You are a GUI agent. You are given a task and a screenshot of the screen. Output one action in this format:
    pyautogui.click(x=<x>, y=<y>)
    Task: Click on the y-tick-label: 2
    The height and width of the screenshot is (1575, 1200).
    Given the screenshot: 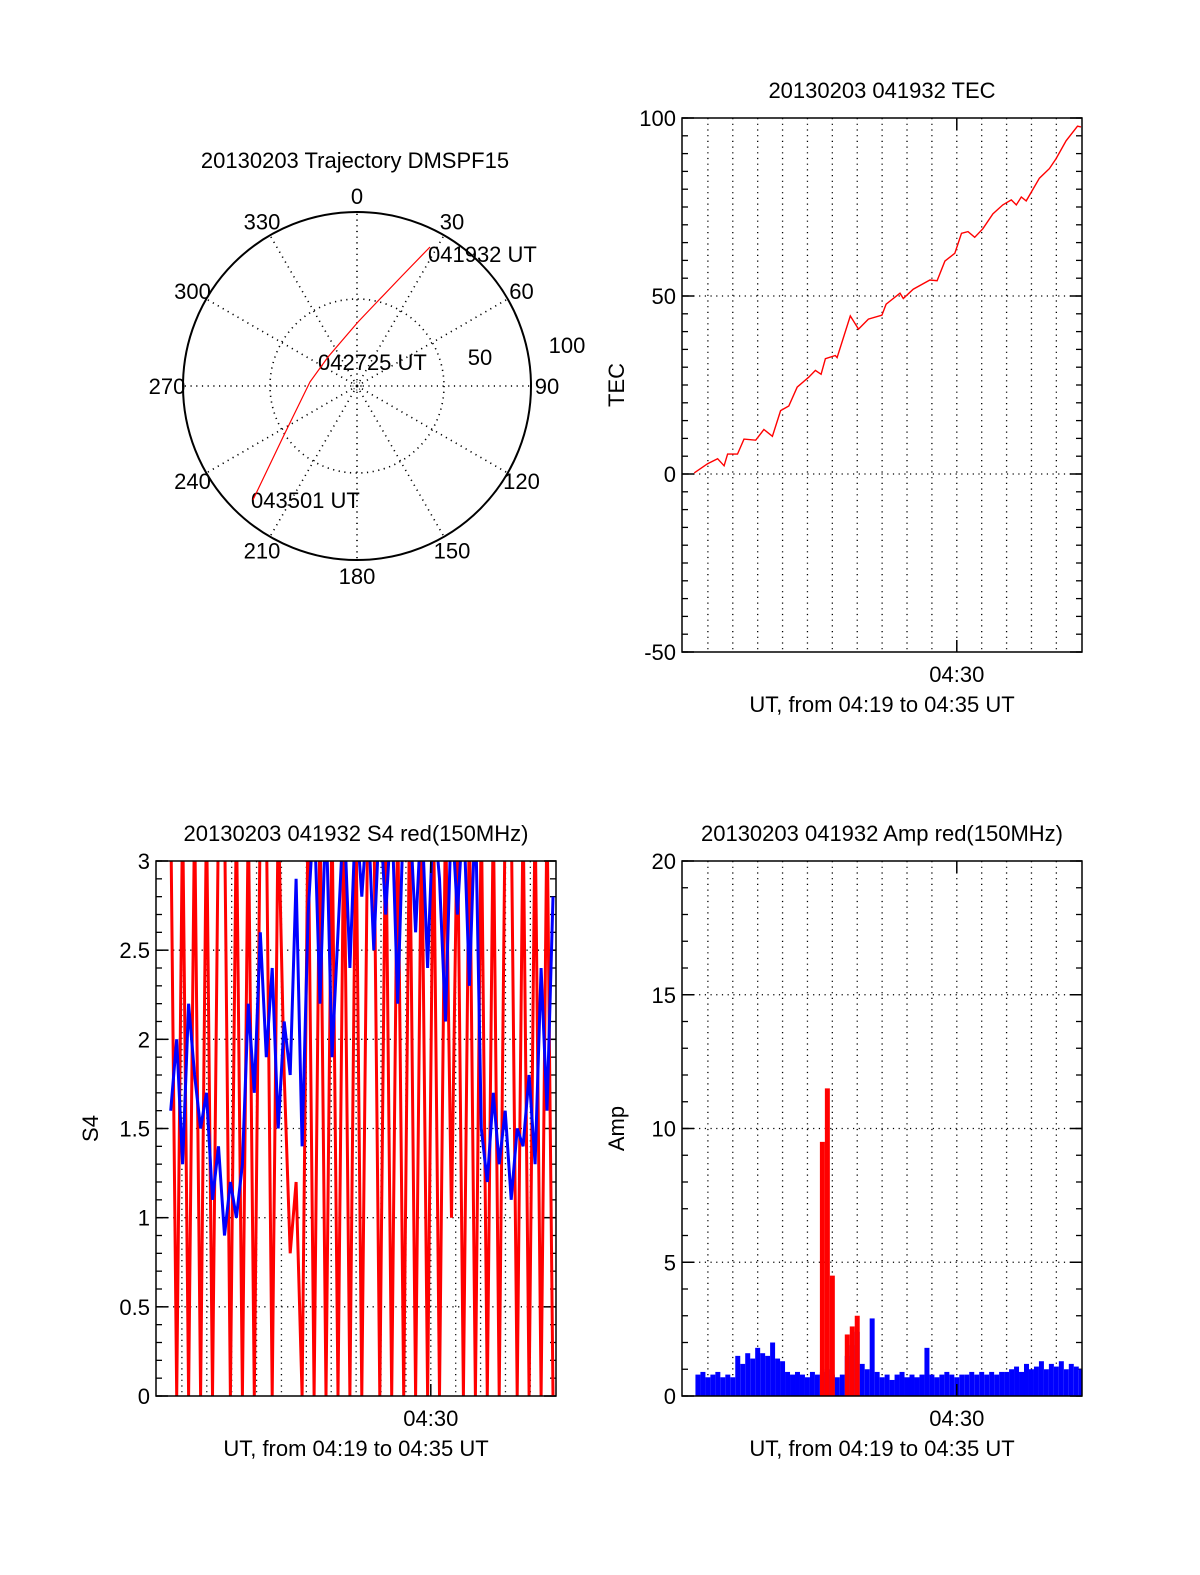 What is the action you would take?
    pyautogui.click(x=144, y=1039)
    